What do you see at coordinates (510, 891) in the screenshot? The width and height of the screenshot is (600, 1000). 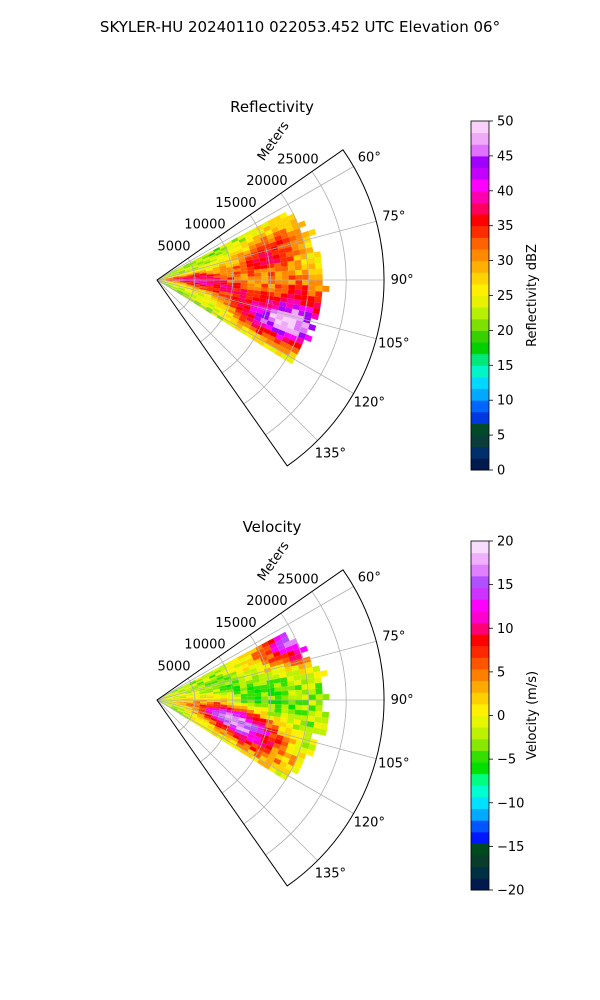 I see `colorbar-tick-label: −20` at bounding box center [510, 891].